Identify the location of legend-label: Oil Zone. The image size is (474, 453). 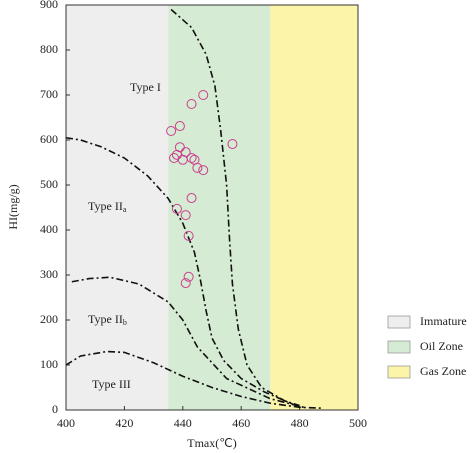
(441, 346).